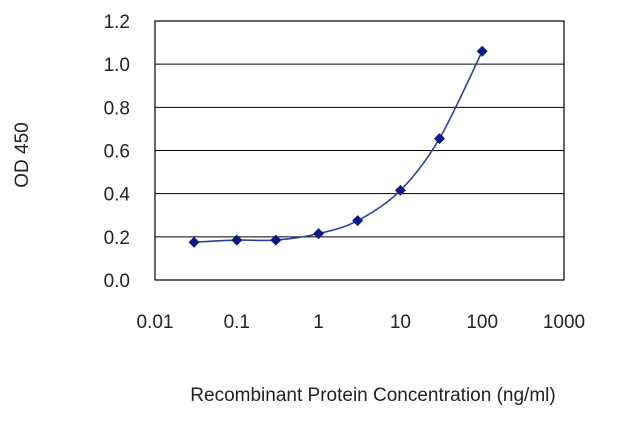  I want to click on x-tick-label: 0.01, so click(155, 322).